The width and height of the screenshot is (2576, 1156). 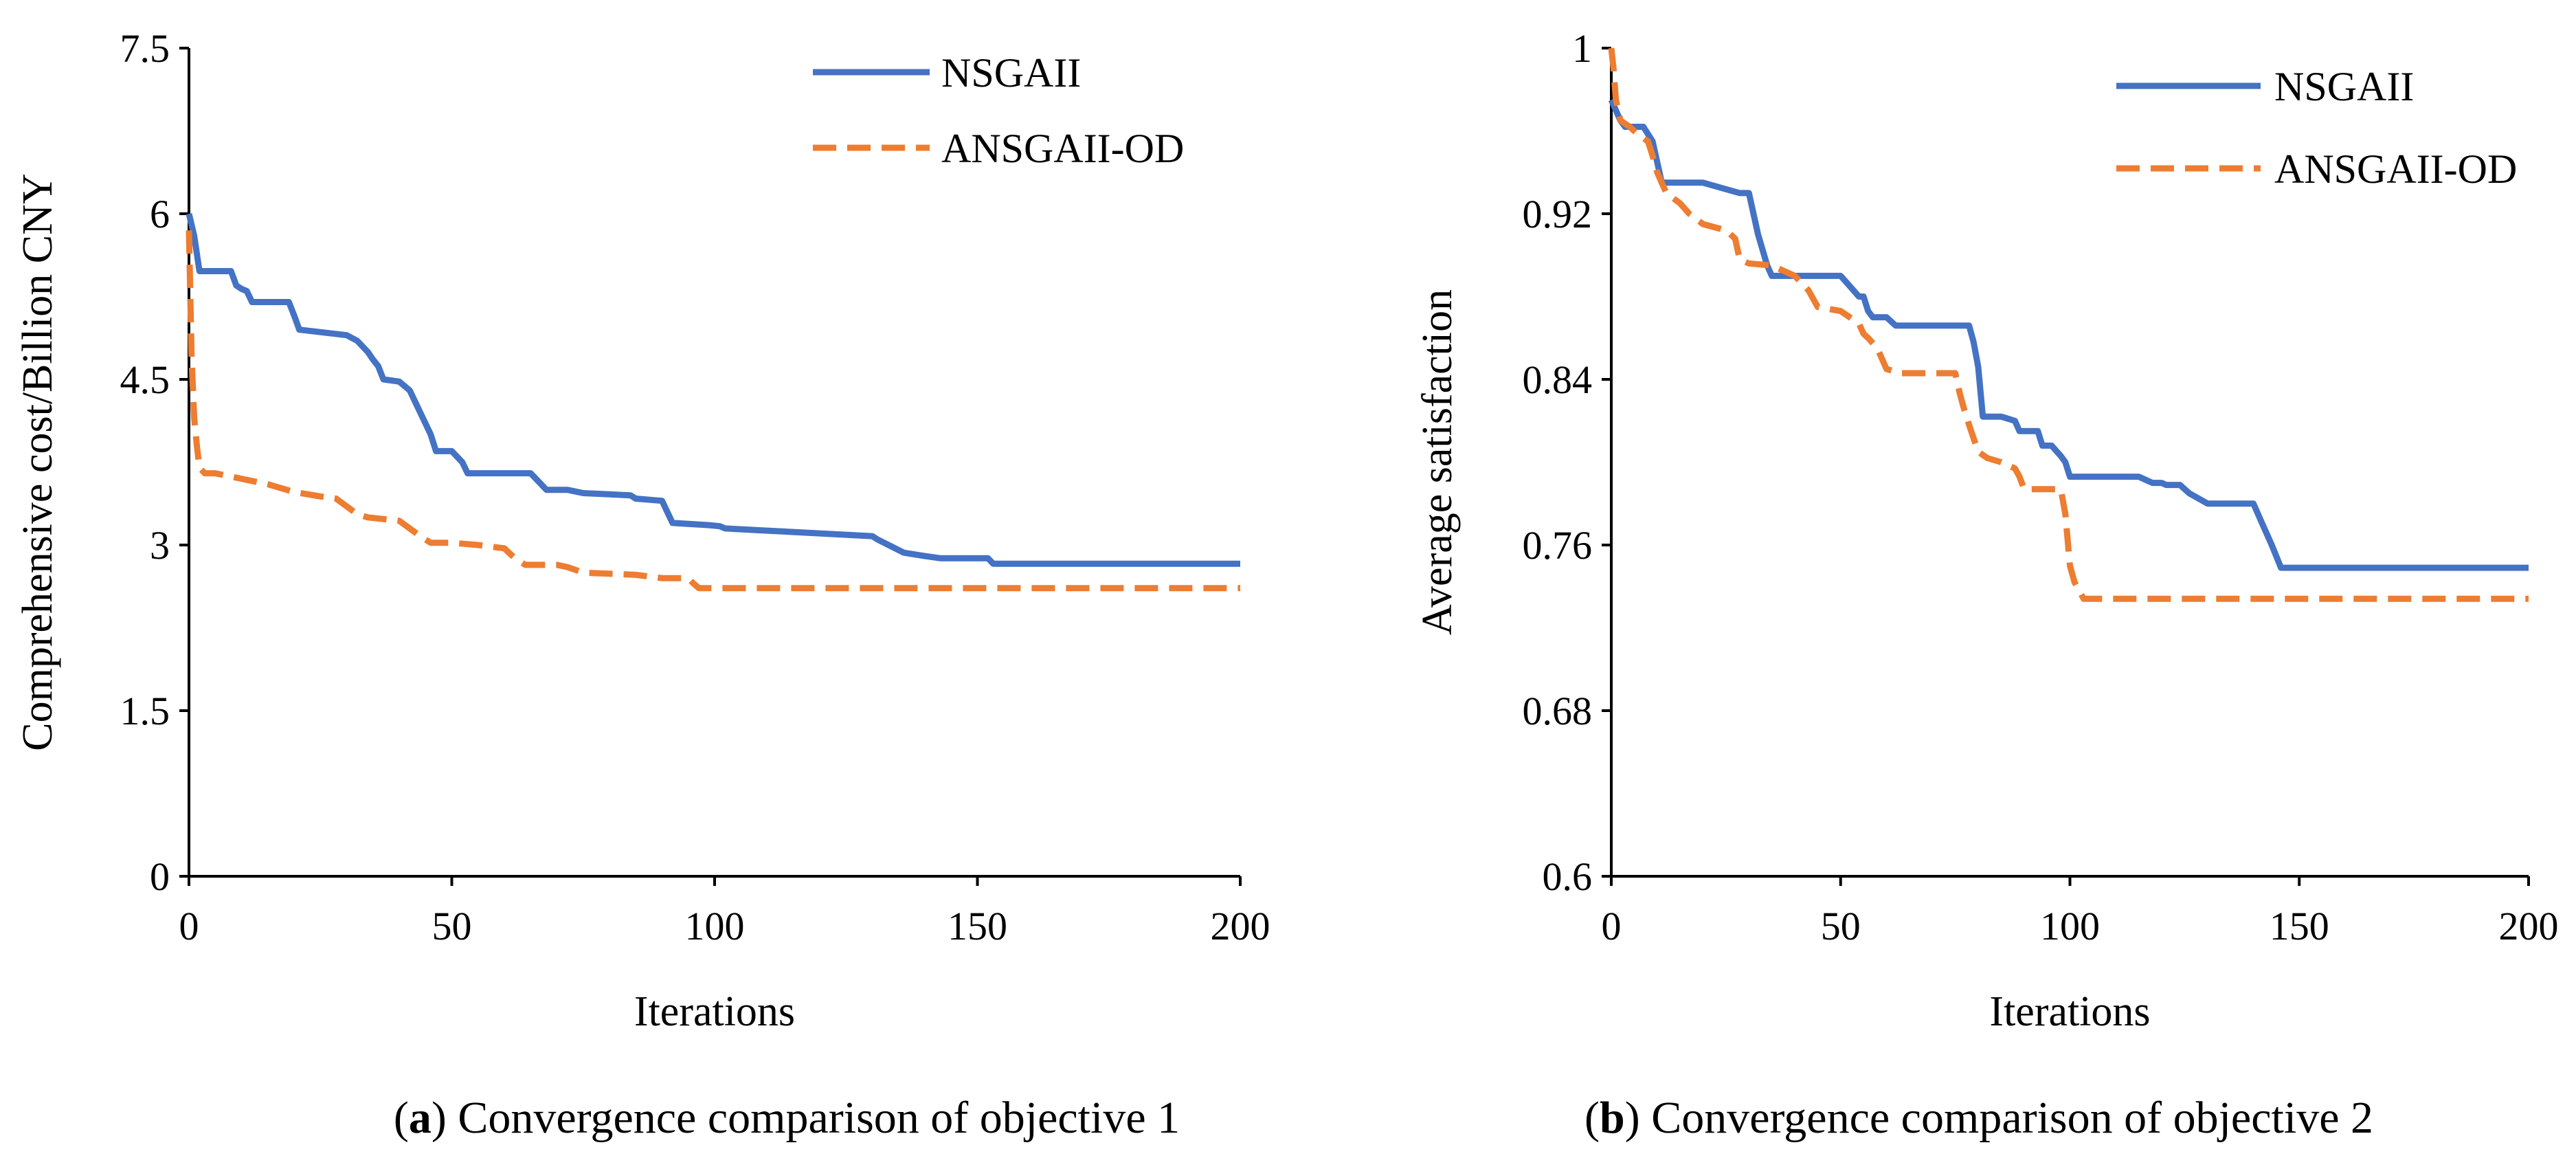 I want to click on y-tick-label: 0, so click(x=160, y=876).